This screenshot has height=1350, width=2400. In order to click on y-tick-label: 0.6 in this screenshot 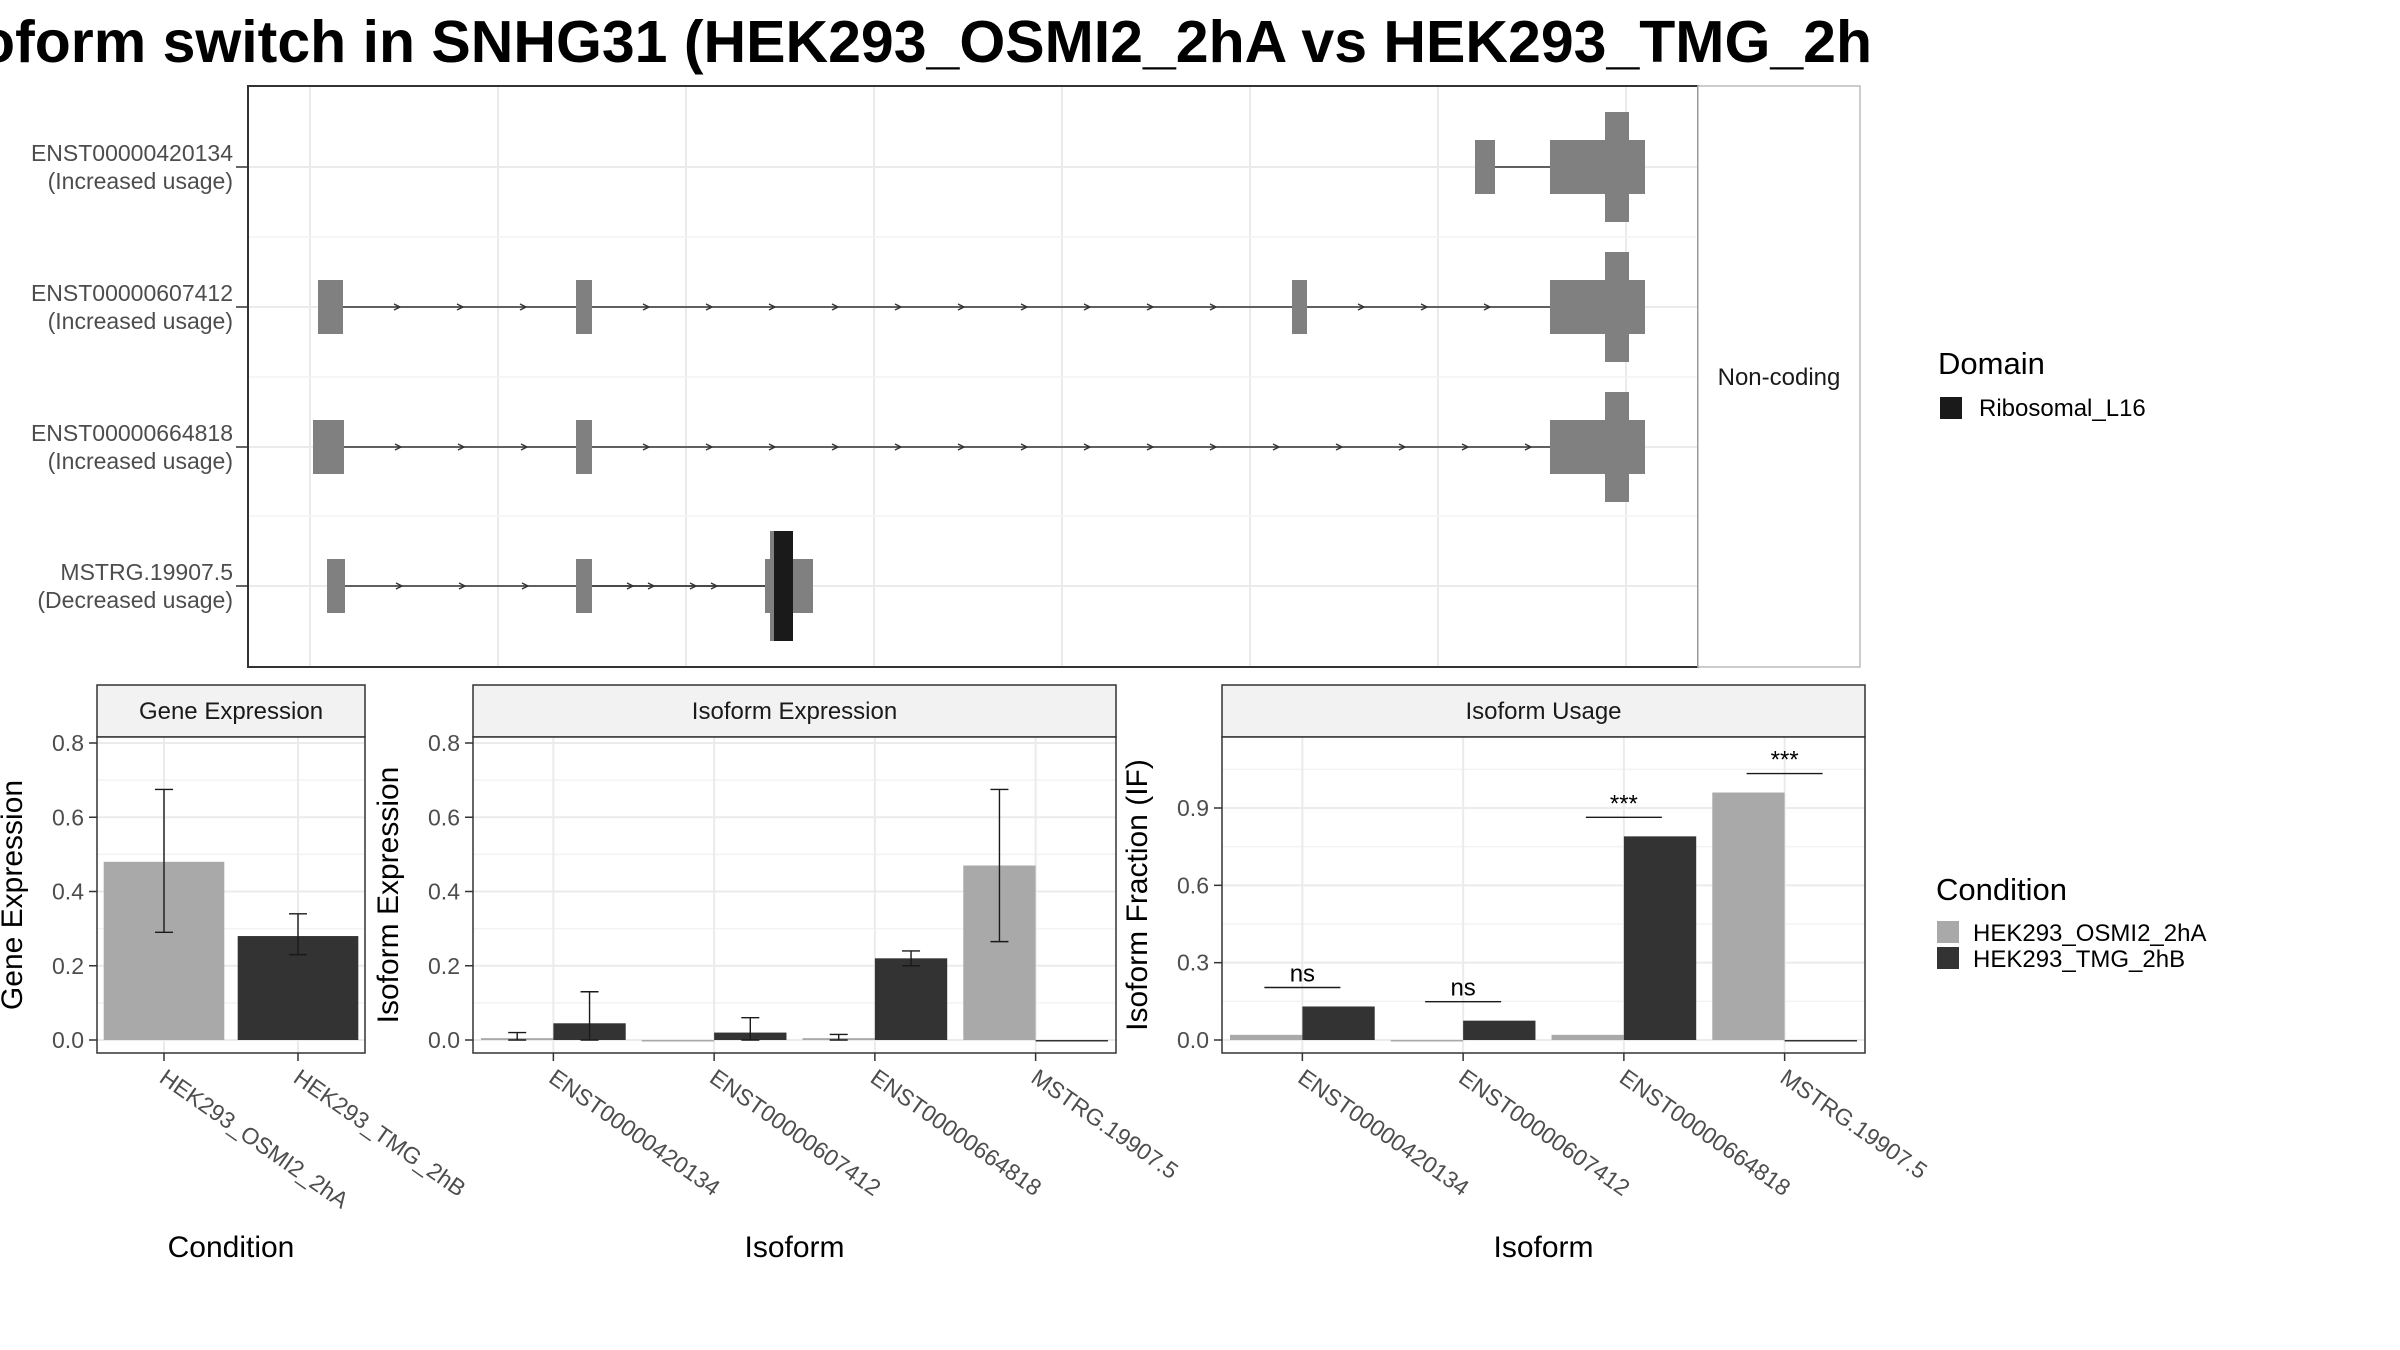, I will do `click(1193, 885)`.